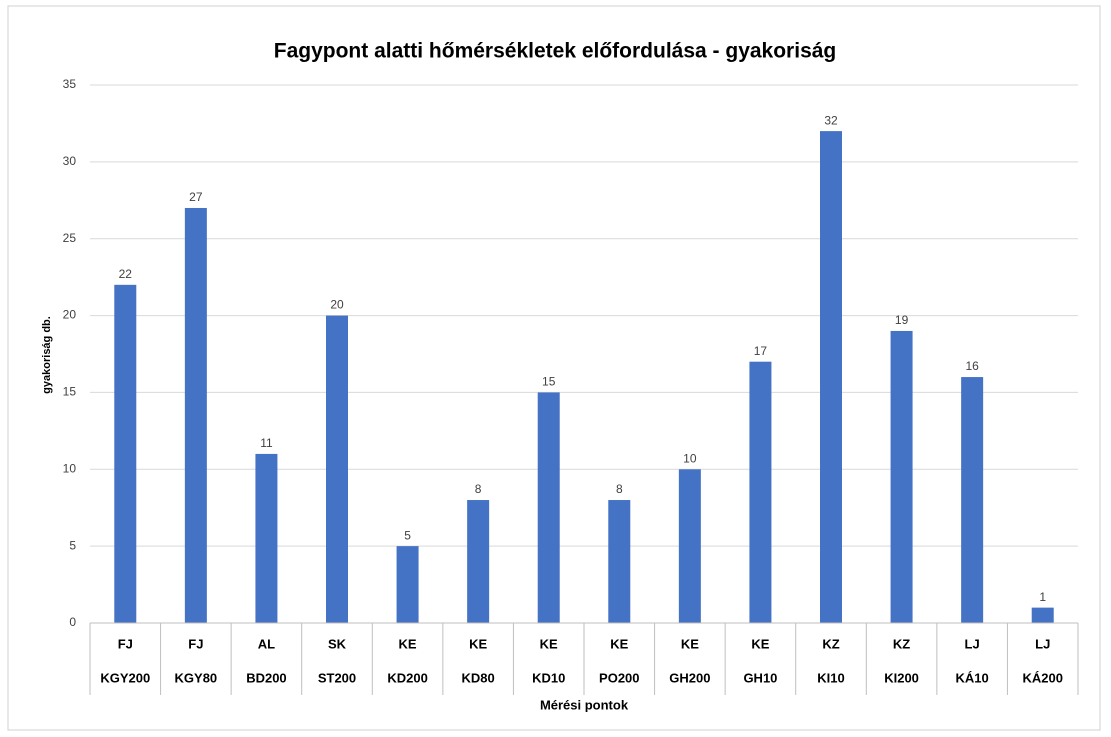 The image size is (1111, 737). Describe the element at coordinates (760, 677) in the screenshot. I see `x-tick-label: GH10` at that location.